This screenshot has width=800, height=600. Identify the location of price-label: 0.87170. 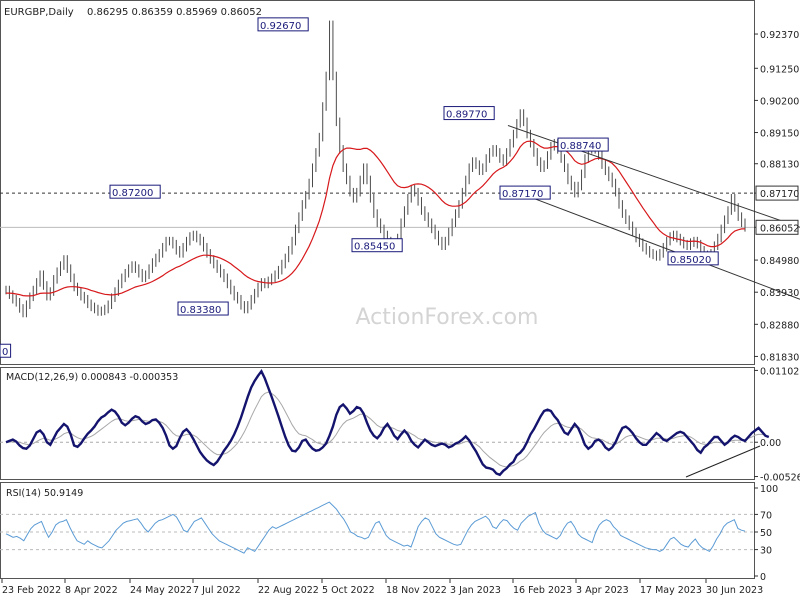
(522, 194).